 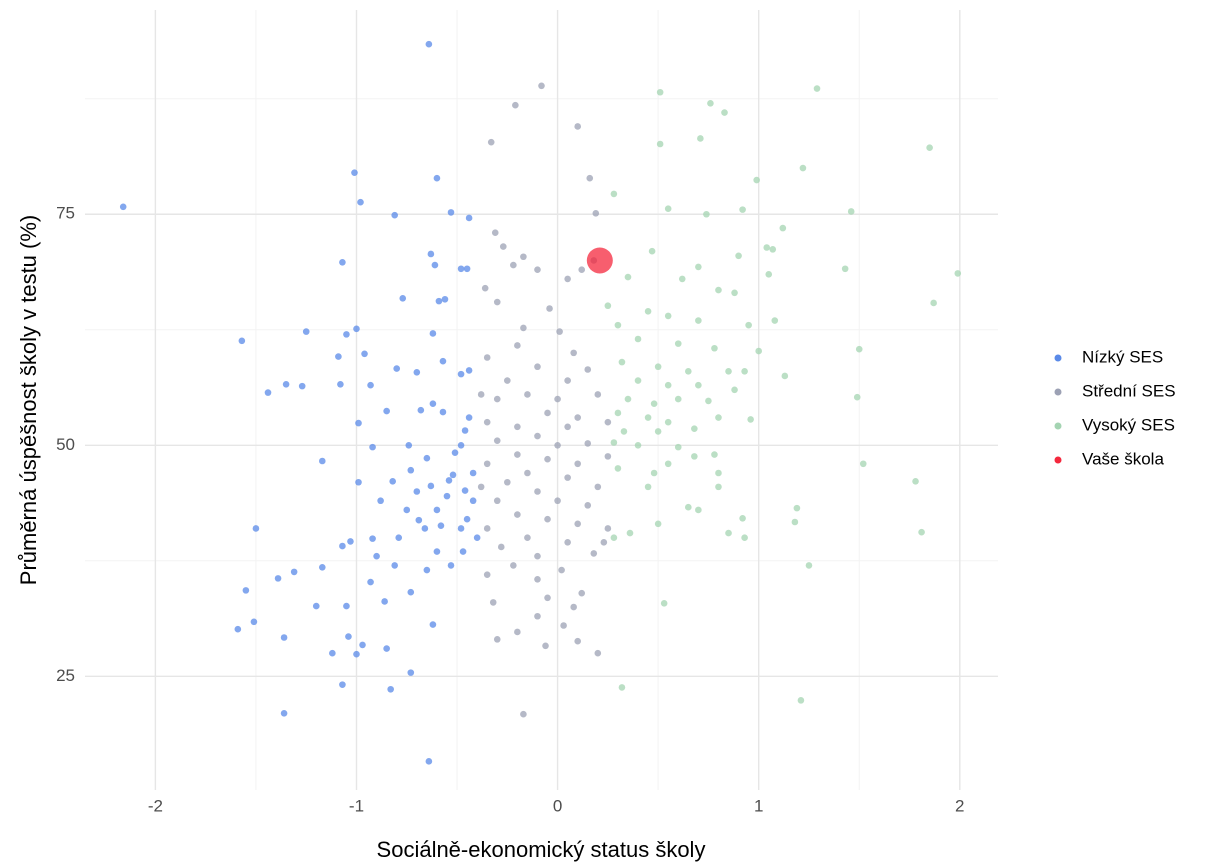 What do you see at coordinates (758, 805) in the screenshot?
I see `x-tick-label: 1` at bounding box center [758, 805].